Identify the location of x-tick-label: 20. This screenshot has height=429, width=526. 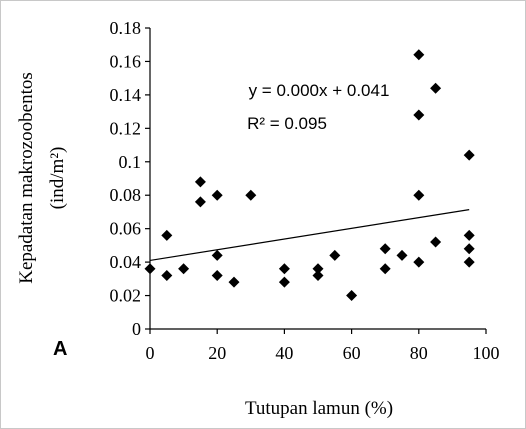
(217, 353).